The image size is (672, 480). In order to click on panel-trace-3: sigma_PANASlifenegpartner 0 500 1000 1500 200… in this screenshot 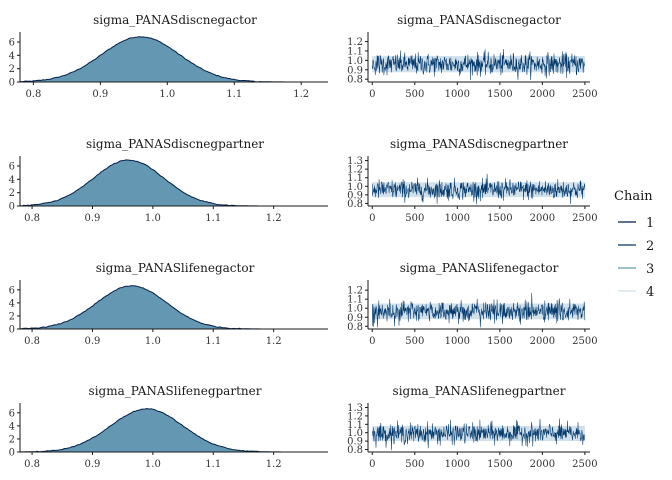, I will do `click(472, 427)`.